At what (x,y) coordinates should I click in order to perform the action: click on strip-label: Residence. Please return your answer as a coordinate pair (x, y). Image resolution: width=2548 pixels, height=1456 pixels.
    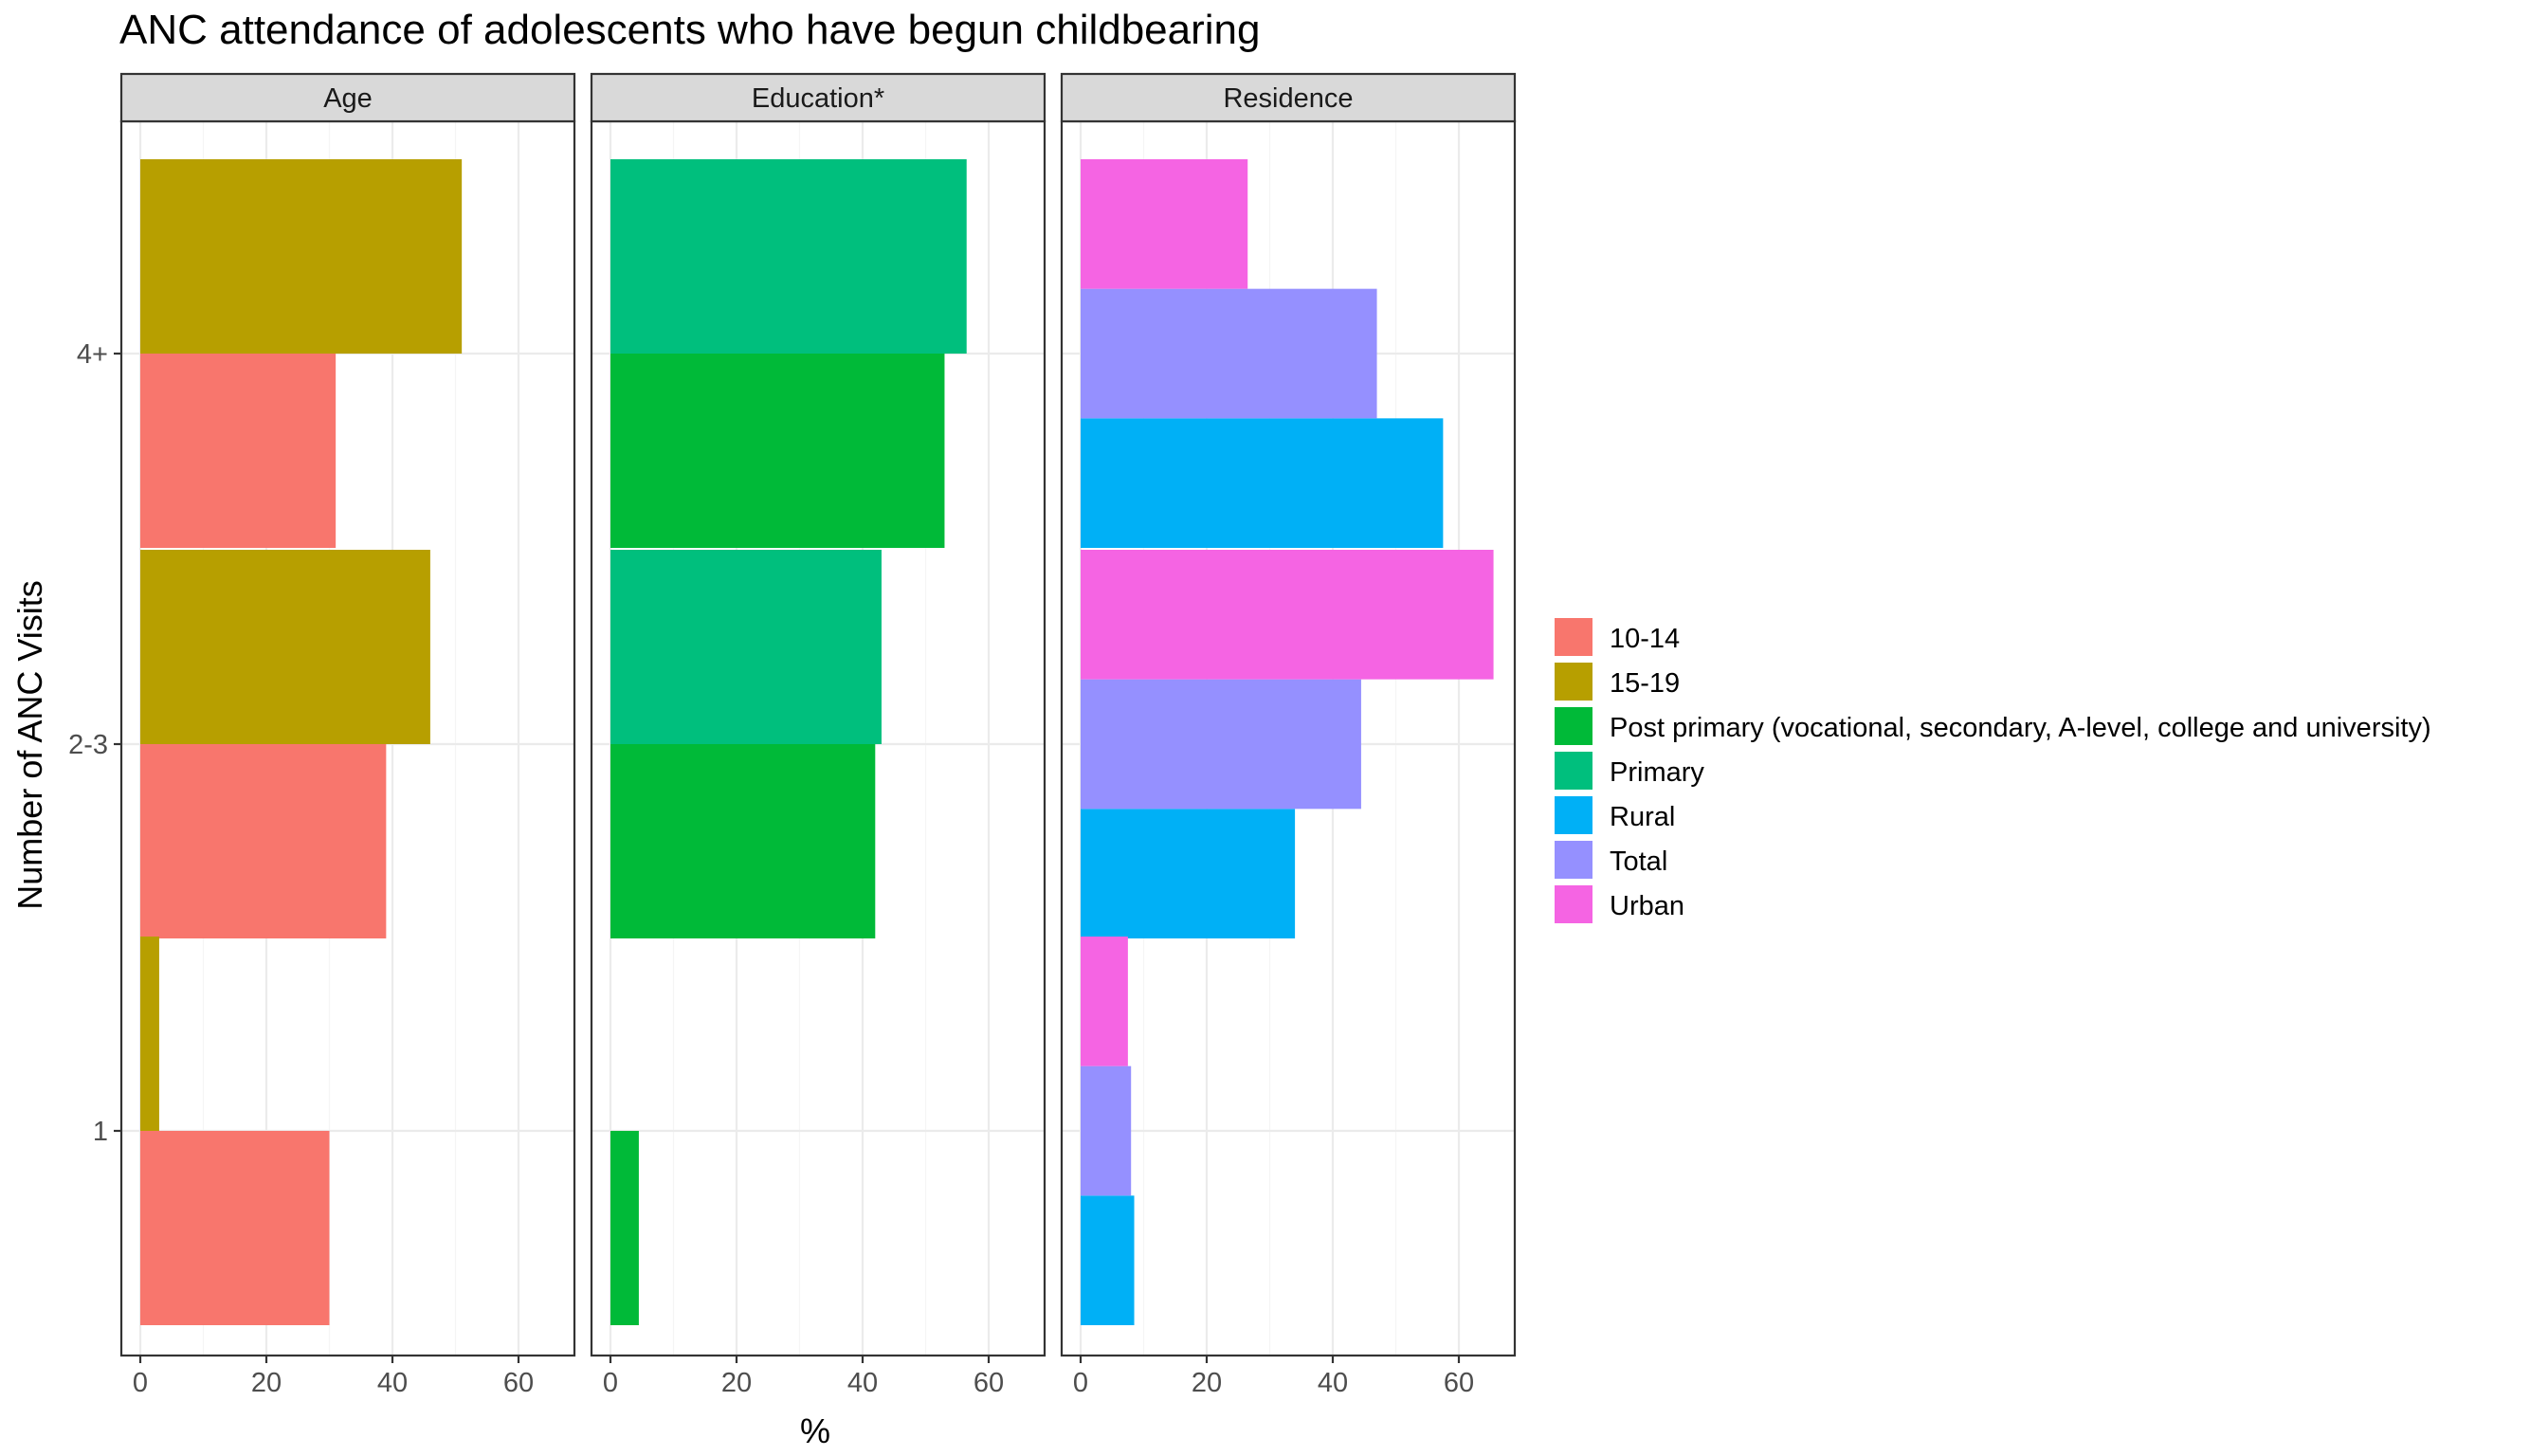
    Looking at the image, I should click on (1288, 98).